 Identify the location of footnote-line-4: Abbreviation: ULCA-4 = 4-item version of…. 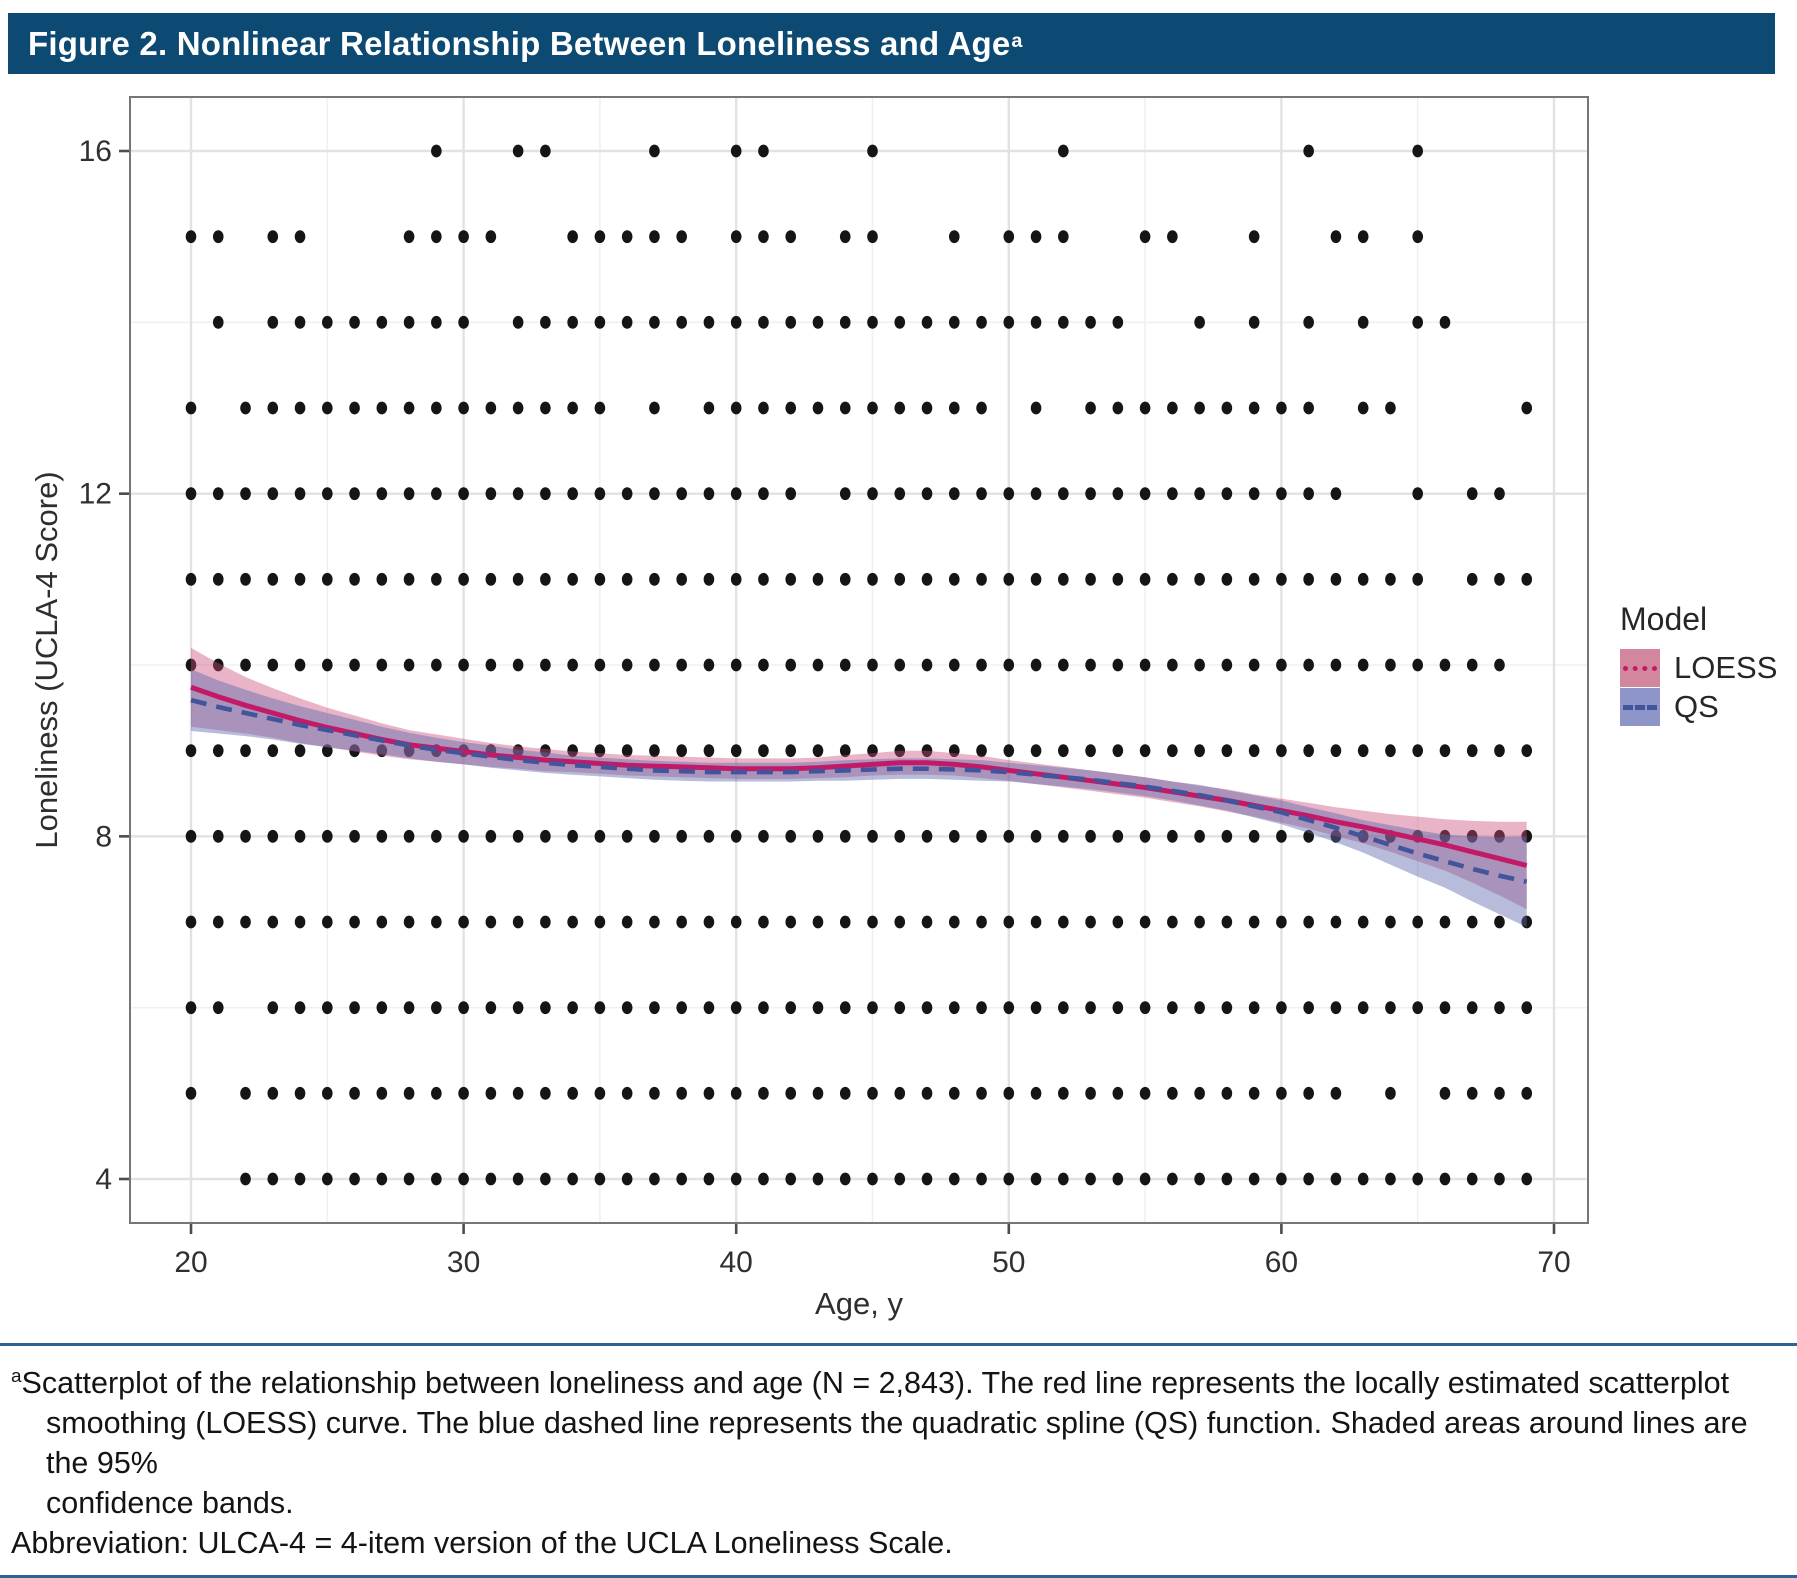
(482, 1543).